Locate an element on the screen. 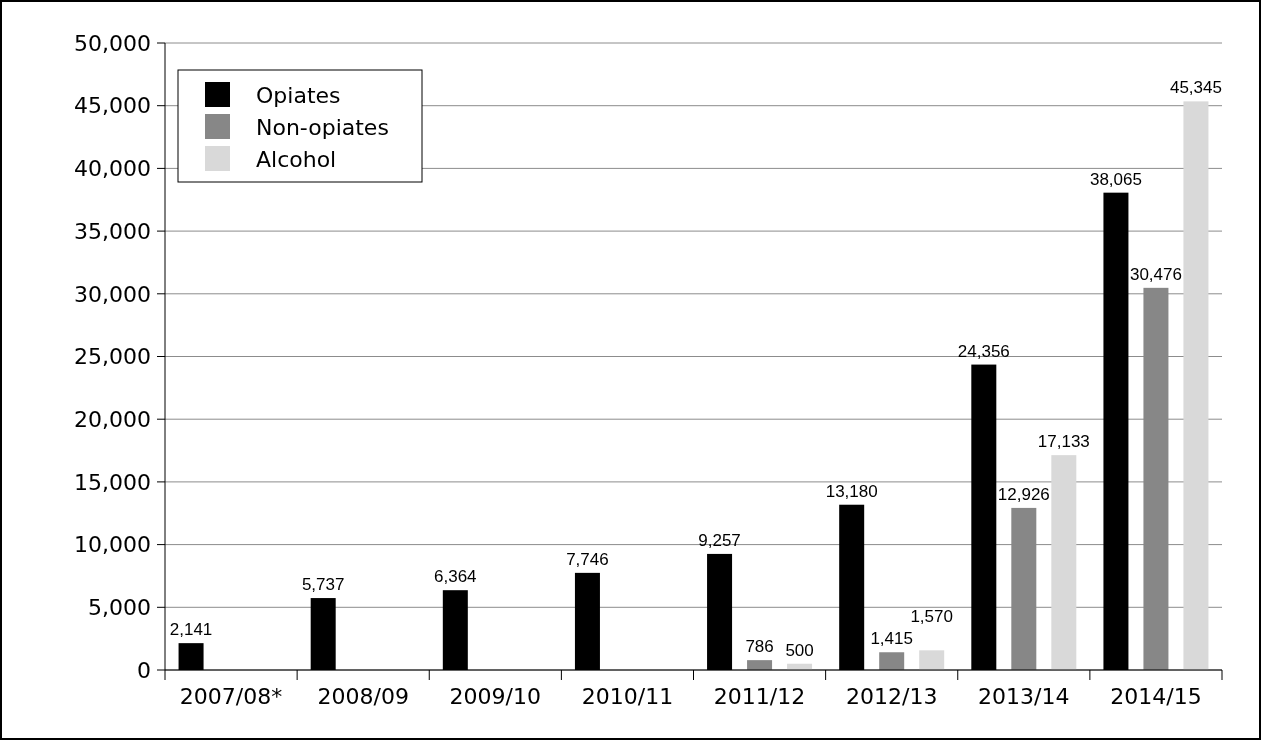  data-label: 30,476 is located at coordinates (1155, 274).